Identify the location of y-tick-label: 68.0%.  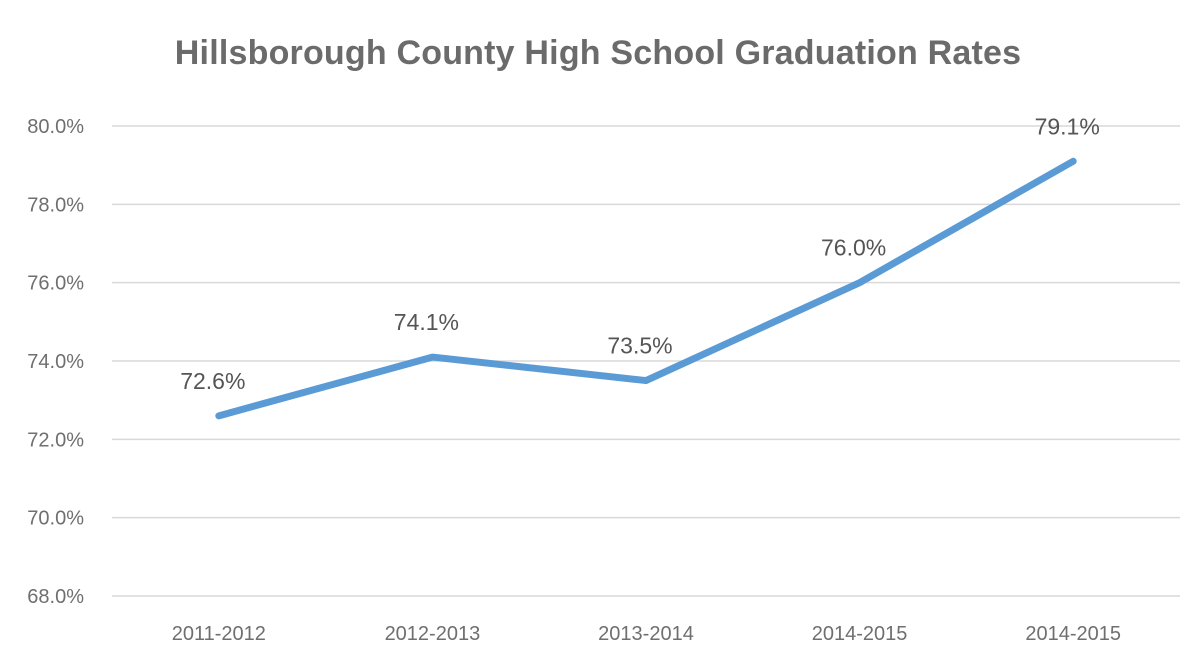
(55, 597).